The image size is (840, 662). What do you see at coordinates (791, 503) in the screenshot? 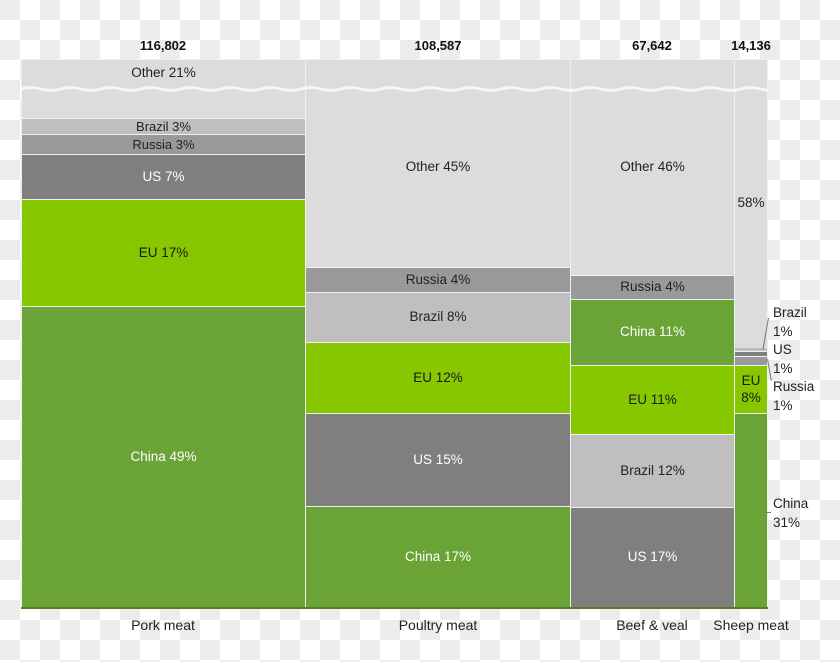
I see `ext-label-sheep-china-name: China` at bounding box center [791, 503].